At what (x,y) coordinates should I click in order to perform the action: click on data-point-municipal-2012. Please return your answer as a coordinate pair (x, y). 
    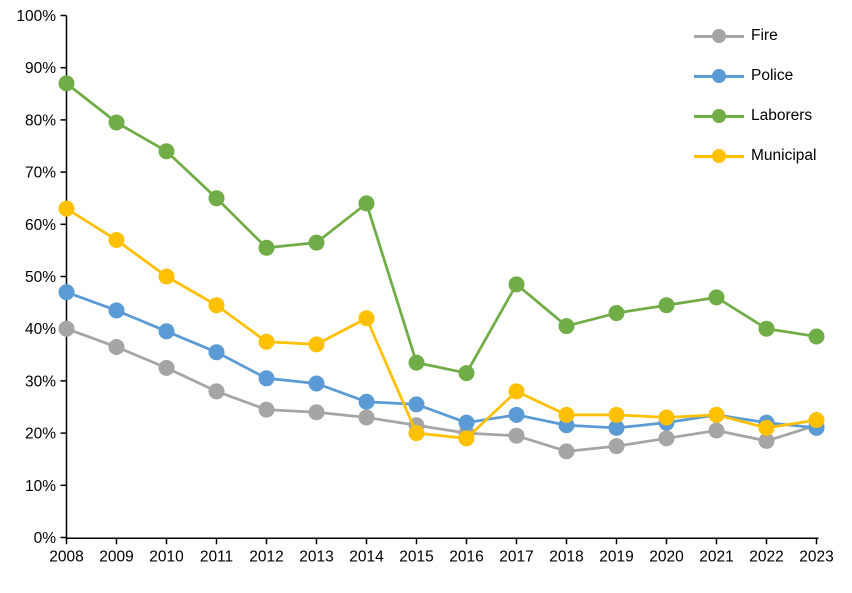
    Looking at the image, I should click on (266, 341).